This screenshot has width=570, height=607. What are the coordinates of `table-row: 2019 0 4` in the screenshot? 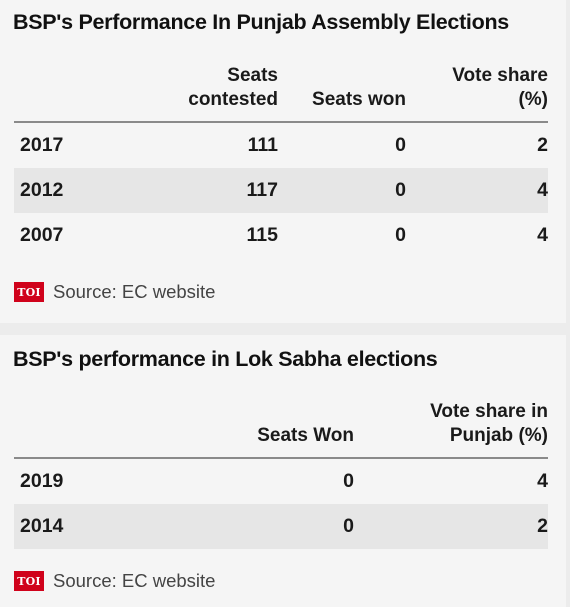 It's located at (281, 481).